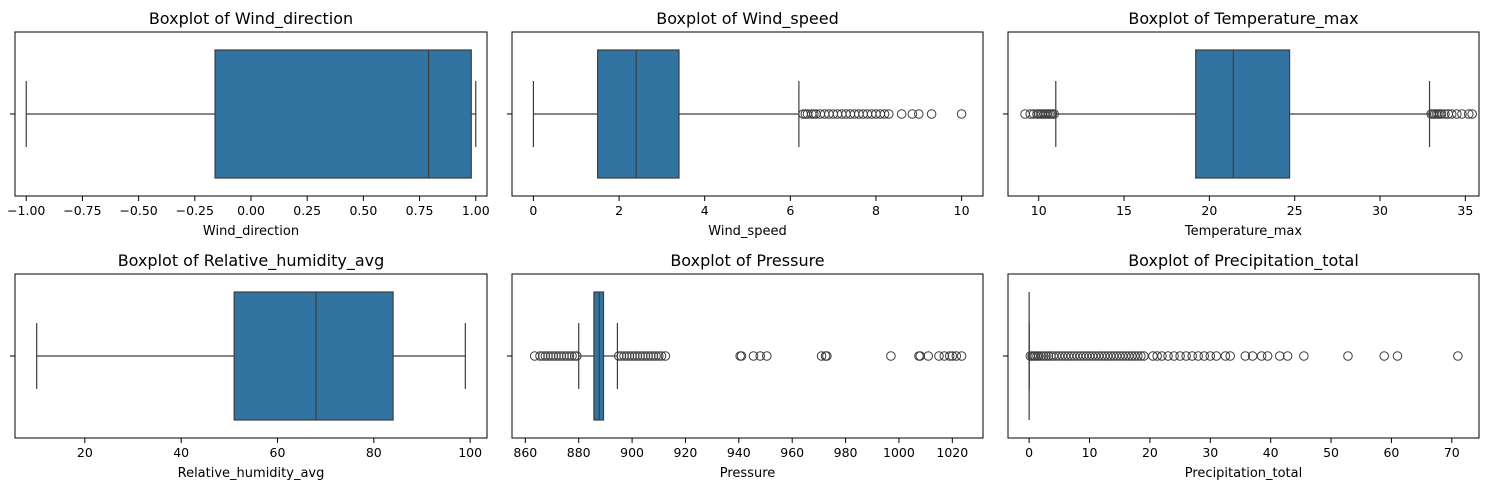 The image size is (1490, 490). What do you see at coordinates (686, 452) in the screenshot?
I see `x-tick-label: 920` at bounding box center [686, 452].